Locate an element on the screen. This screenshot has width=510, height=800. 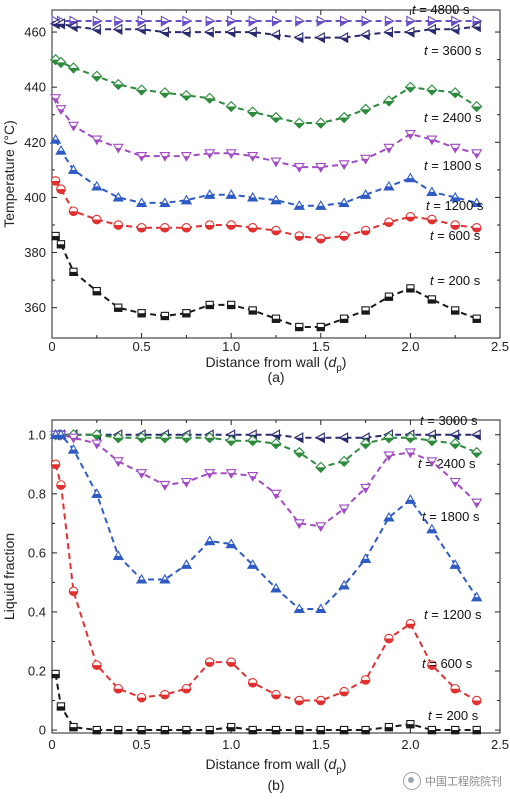
y-axis-label: Temperature (°C) is located at coordinates (9, 174).